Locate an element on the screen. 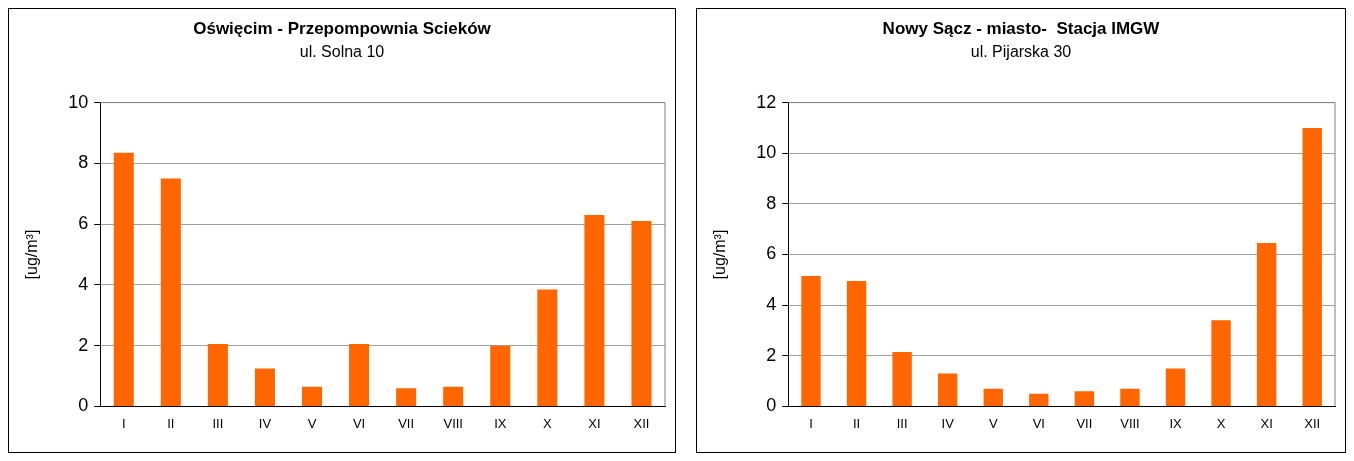 The image size is (1354, 461). chart-subtitle: ul. Solna 10 is located at coordinates (342, 52).